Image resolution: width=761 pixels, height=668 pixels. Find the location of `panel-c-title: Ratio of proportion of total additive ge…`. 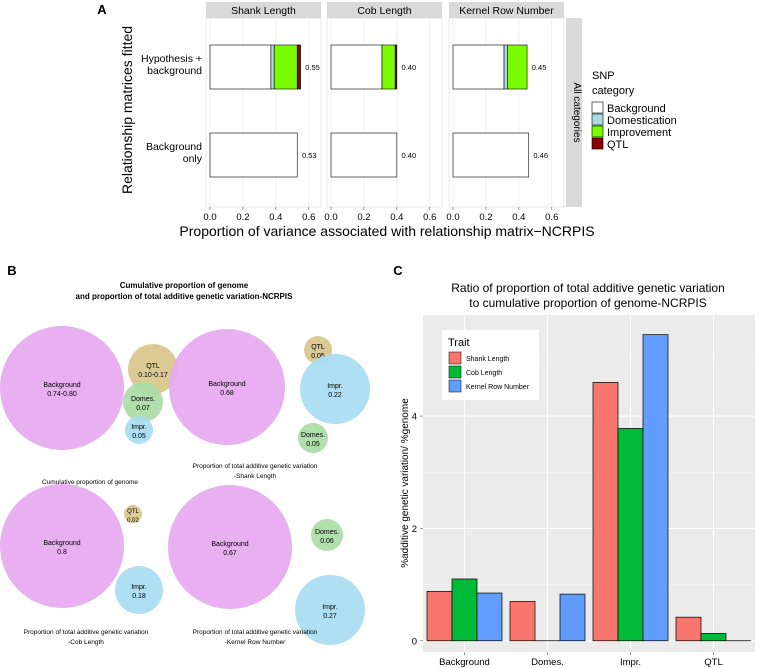

panel-c-title: Ratio of proportion of total additive ge… is located at coordinates (588, 288).